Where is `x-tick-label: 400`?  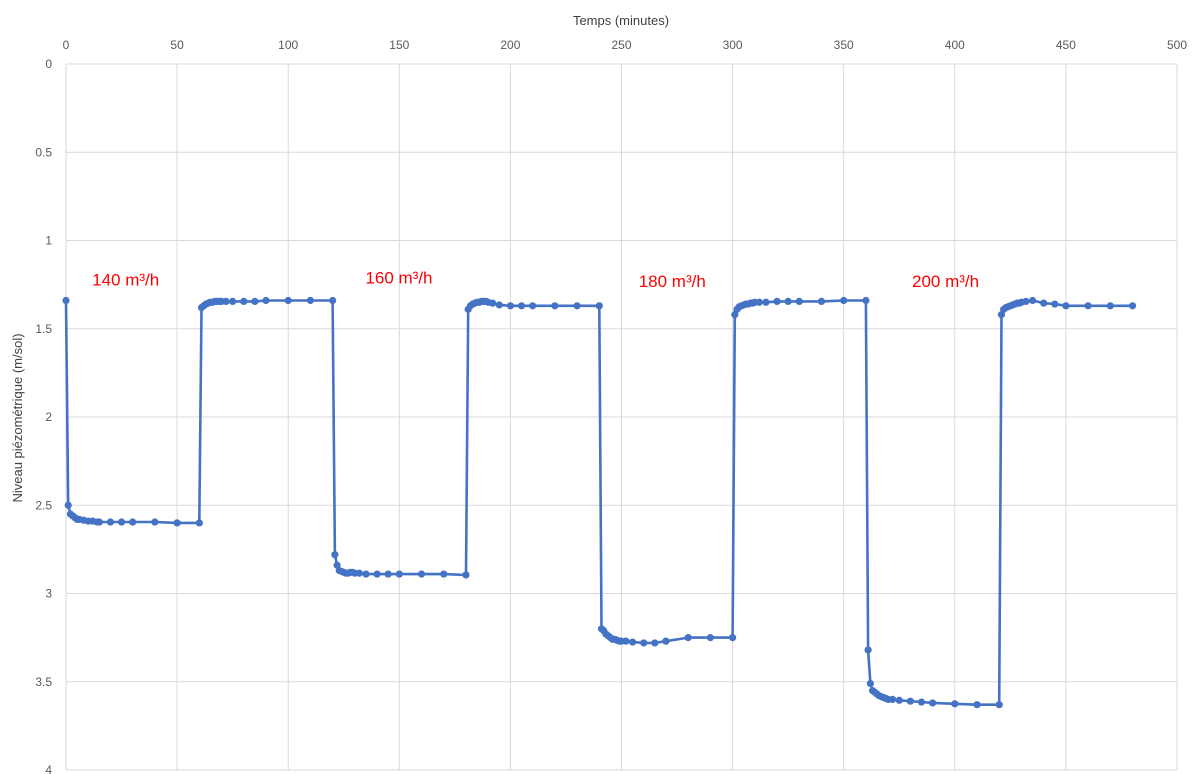 x-tick-label: 400 is located at coordinates (955, 45).